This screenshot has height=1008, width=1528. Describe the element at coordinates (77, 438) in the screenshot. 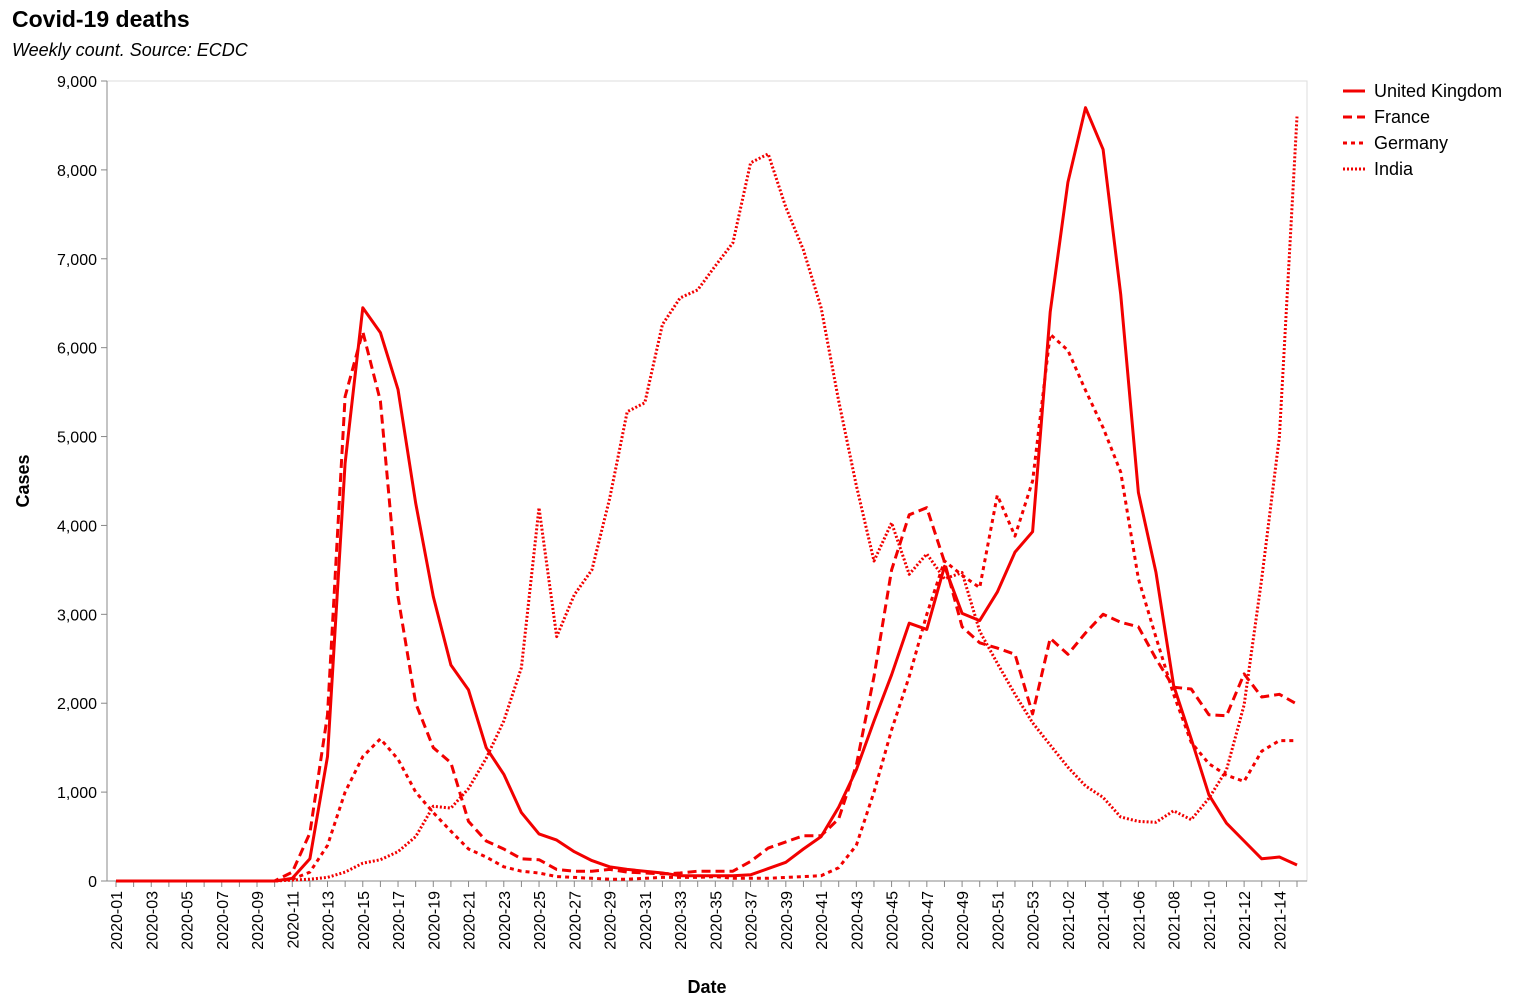

I see `y-tick-label: 5,000` at that location.